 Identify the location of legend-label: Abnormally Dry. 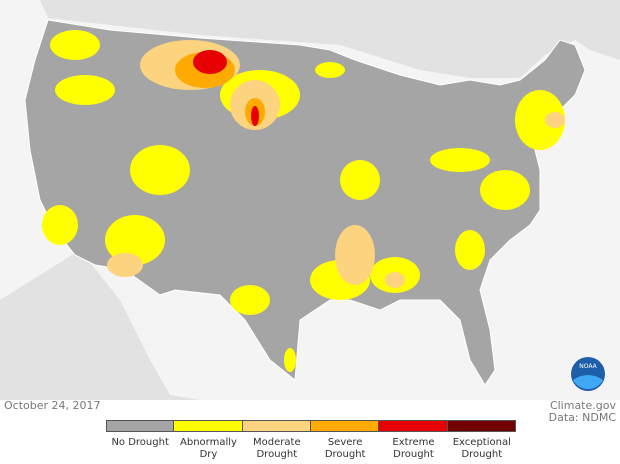
(208, 448).